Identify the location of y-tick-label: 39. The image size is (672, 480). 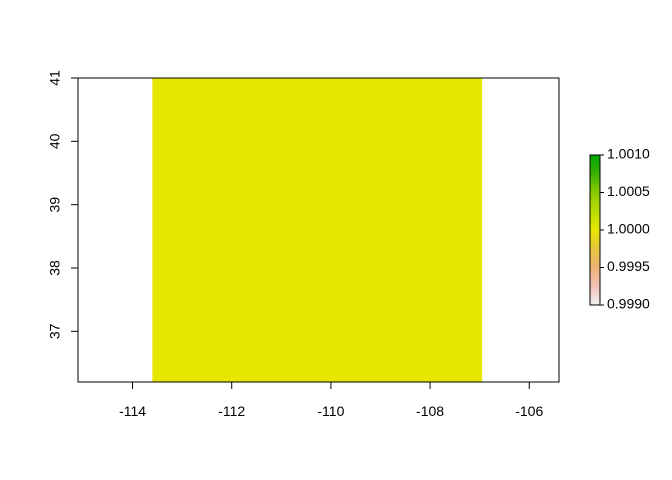
(55, 205).